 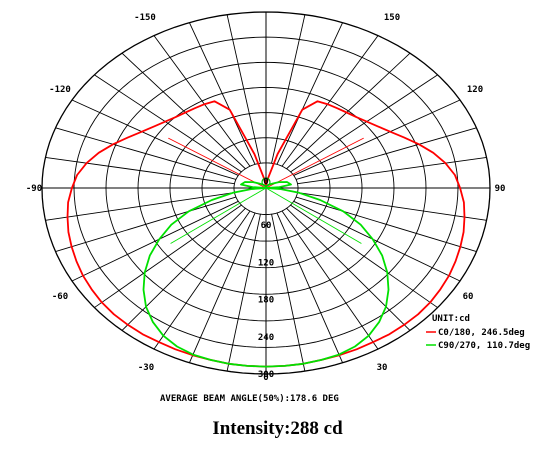 I want to click on radial-tick-label: 240, so click(x=266, y=338).